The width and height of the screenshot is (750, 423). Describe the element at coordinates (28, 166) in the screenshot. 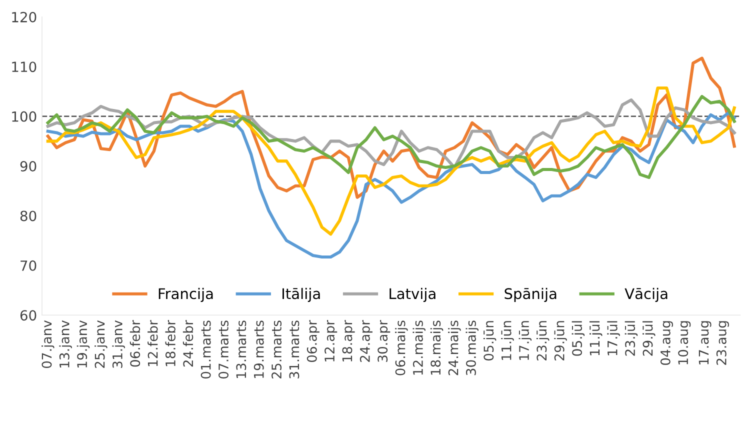

I see `y-tick-label: 90` at that location.